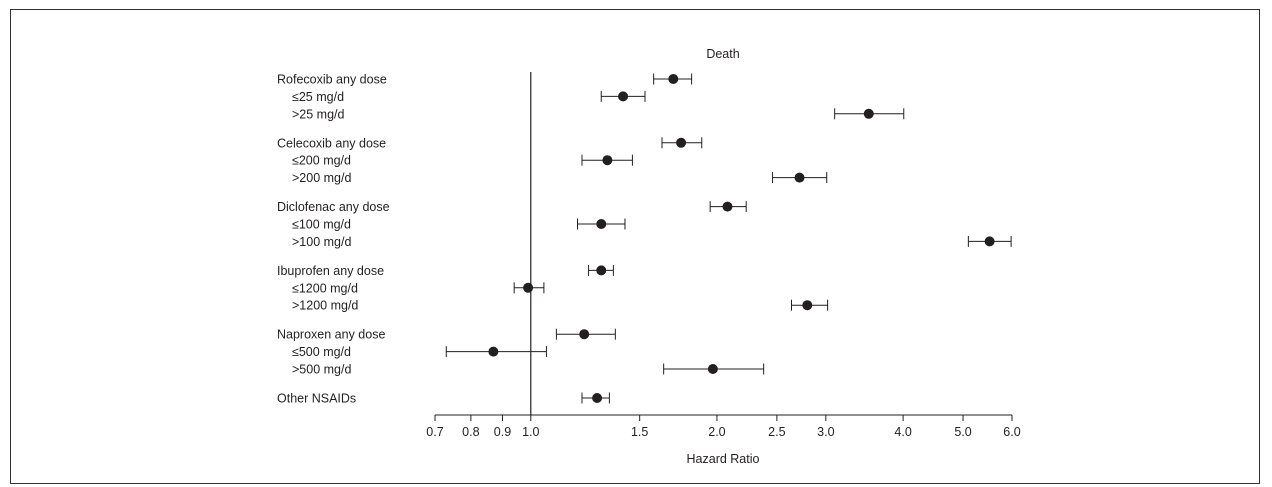  Describe the element at coordinates (776, 432) in the screenshot. I see `x-tick-label: 2.5` at that location.